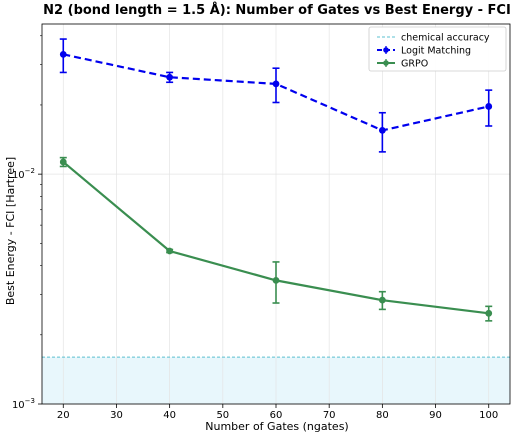 The image size is (515, 438). I want to click on legend: chemical accuracy Logit Matching GRPO, so click(437, 49).